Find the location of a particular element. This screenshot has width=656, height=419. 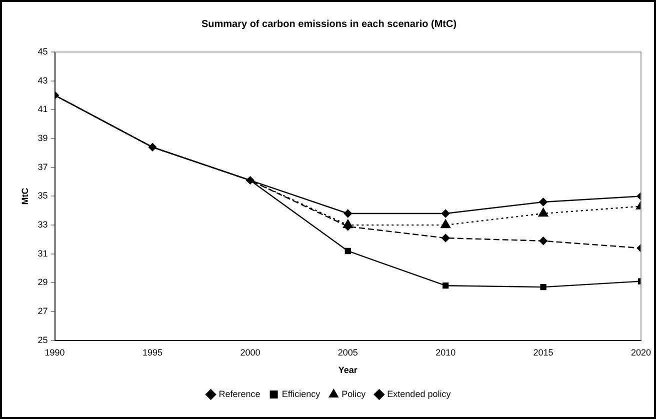

y-tick-label: 45 is located at coordinates (43, 51).